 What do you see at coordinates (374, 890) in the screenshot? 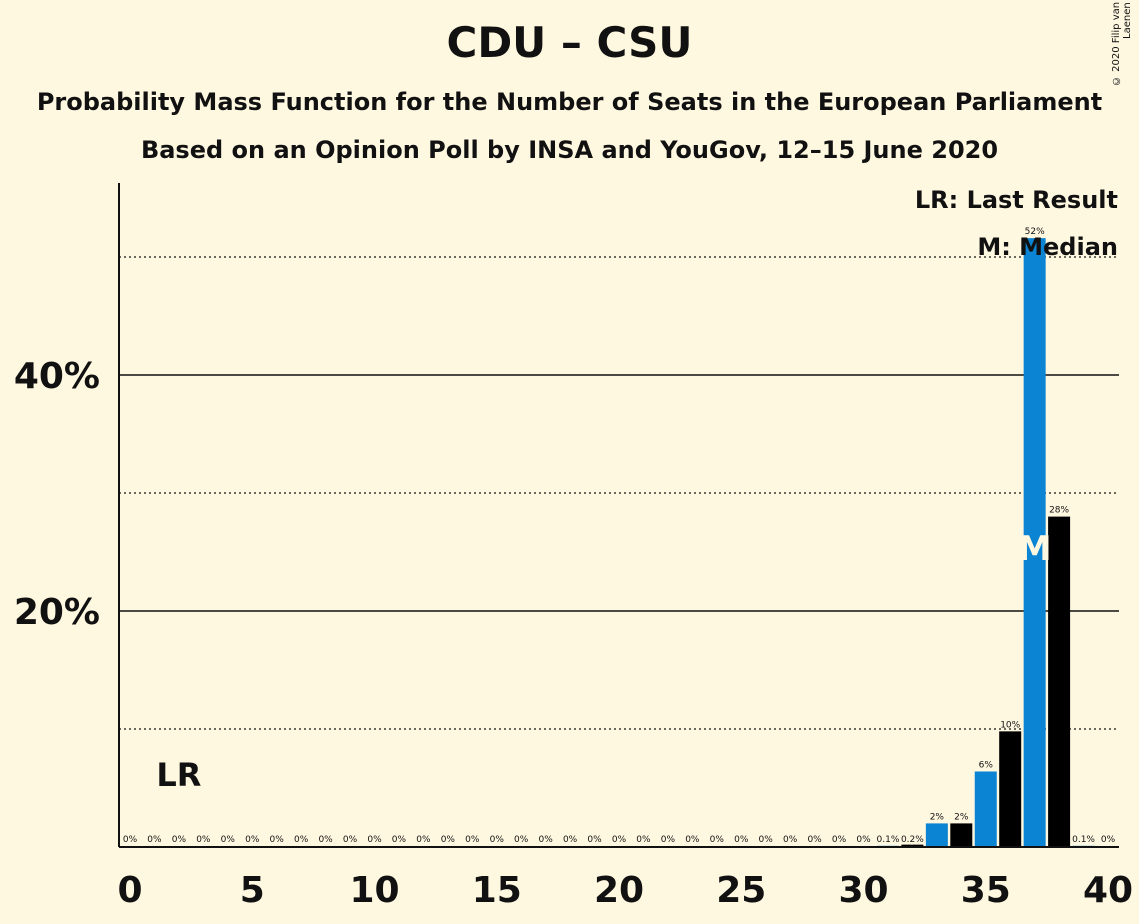
I see `x-tick-label: 10` at bounding box center [374, 890].